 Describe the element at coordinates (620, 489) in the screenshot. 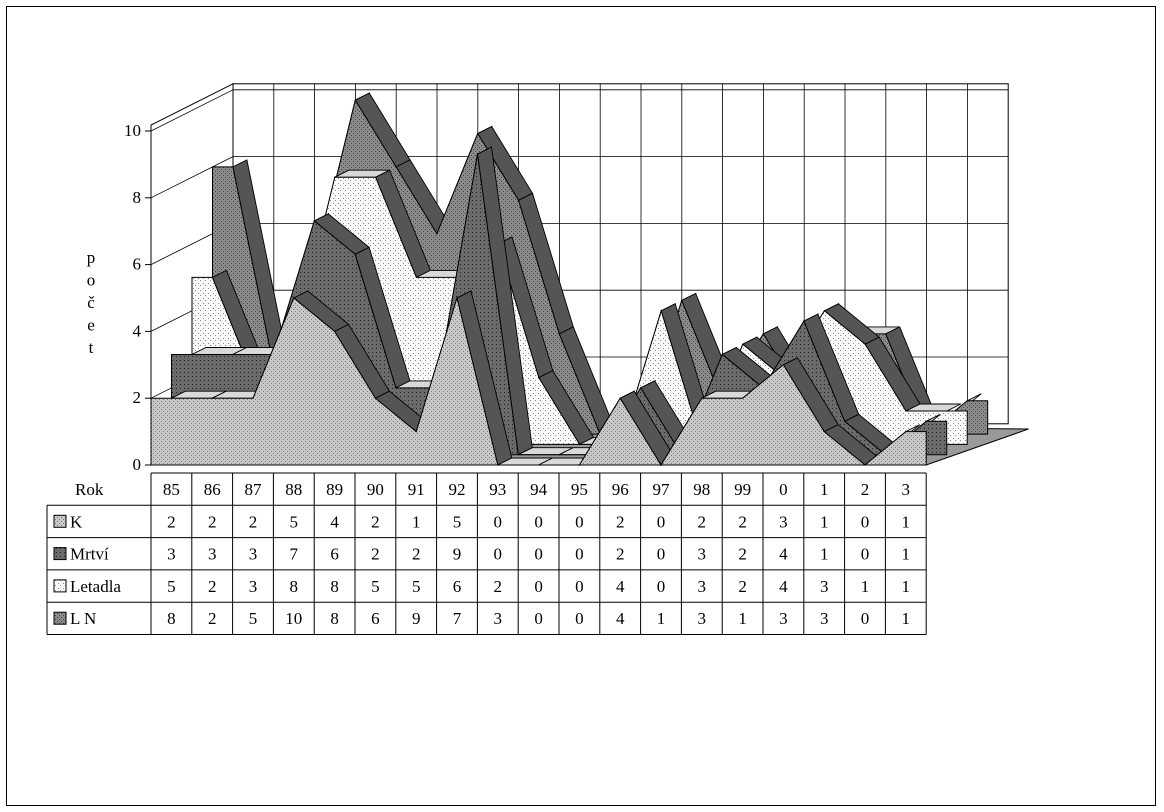

I see `x-tick-label-96: 96` at that location.